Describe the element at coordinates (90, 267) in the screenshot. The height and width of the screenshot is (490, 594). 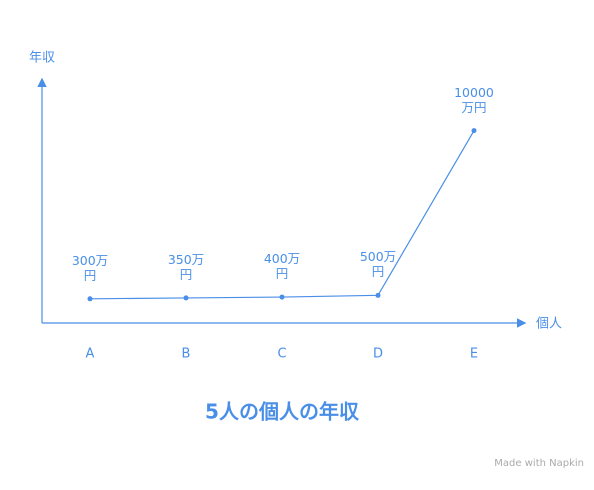
I see `value-label: 300万円` at that location.